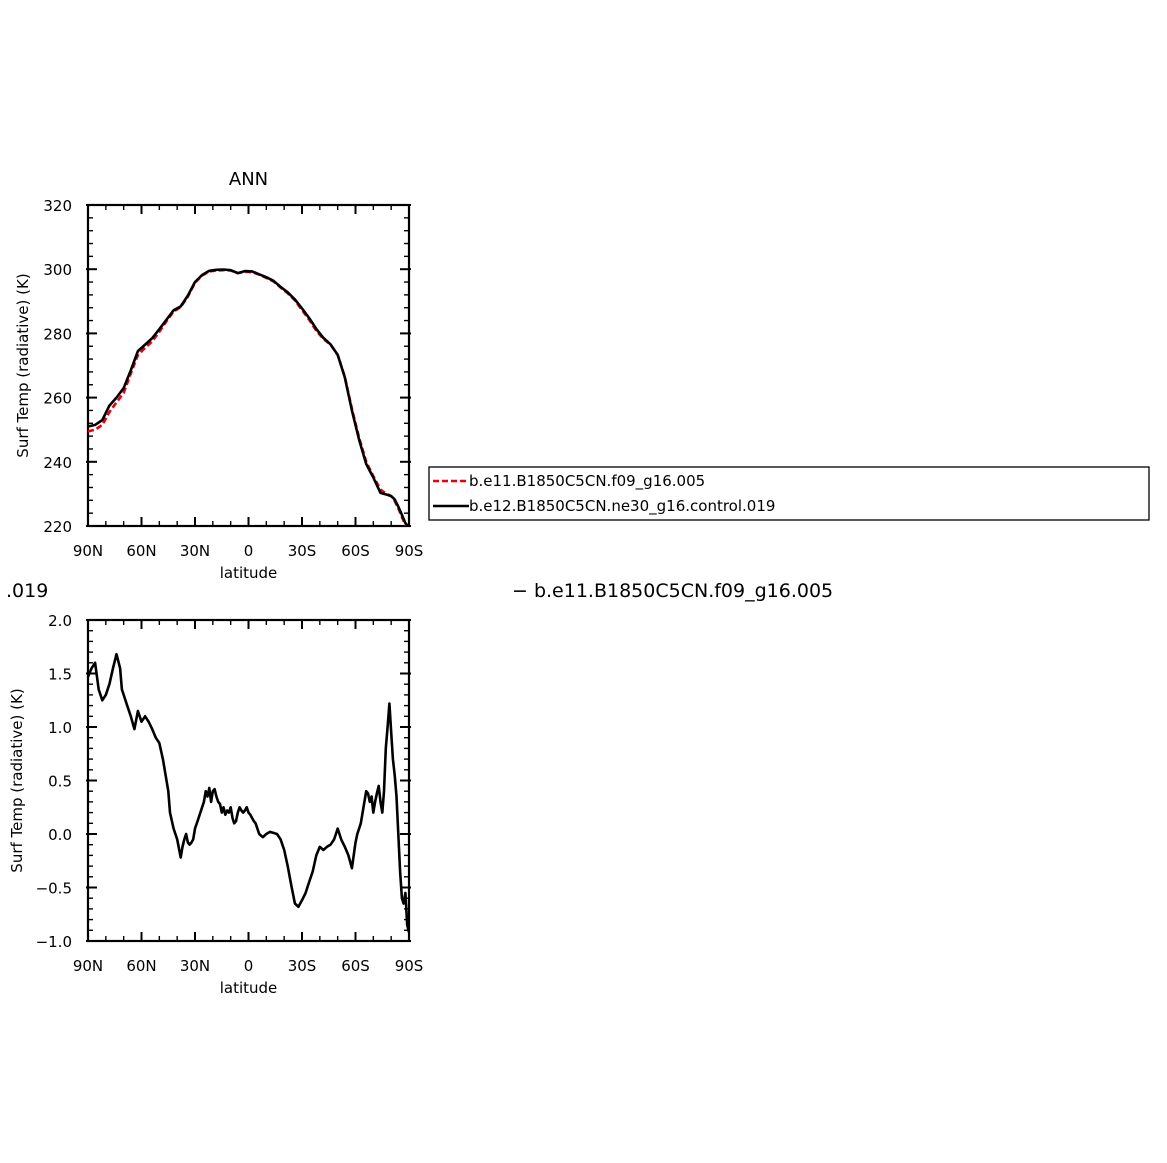 This screenshot has width=1167, height=1163. What do you see at coordinates (60, 835) in the screenshot?
I see `y-tick-label: 0.0` at bounding box center [60, 835].